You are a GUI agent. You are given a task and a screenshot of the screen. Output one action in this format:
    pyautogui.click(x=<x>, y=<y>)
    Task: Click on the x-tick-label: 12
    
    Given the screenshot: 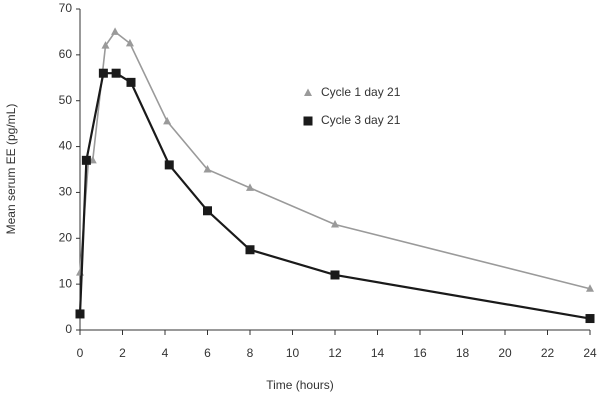 What is the action you would take?
    pyautogui.click(x=335, y=353)
    